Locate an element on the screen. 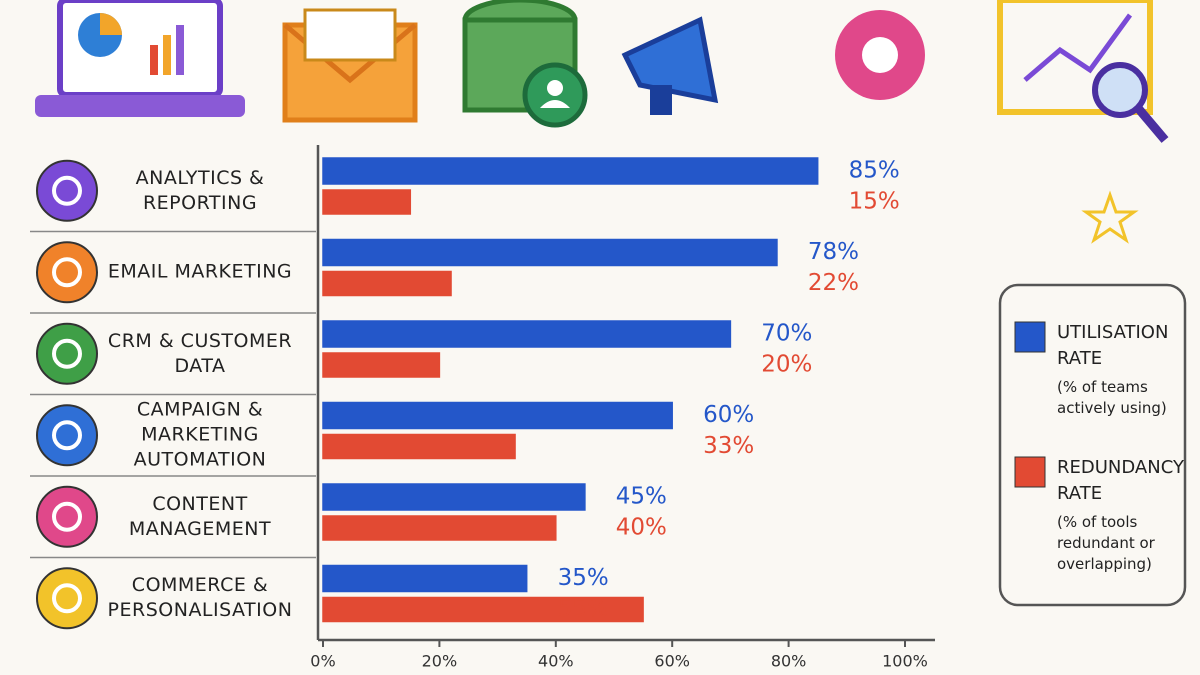  category-label: EMAIL MARKETING is located at coordinates (200, 271).